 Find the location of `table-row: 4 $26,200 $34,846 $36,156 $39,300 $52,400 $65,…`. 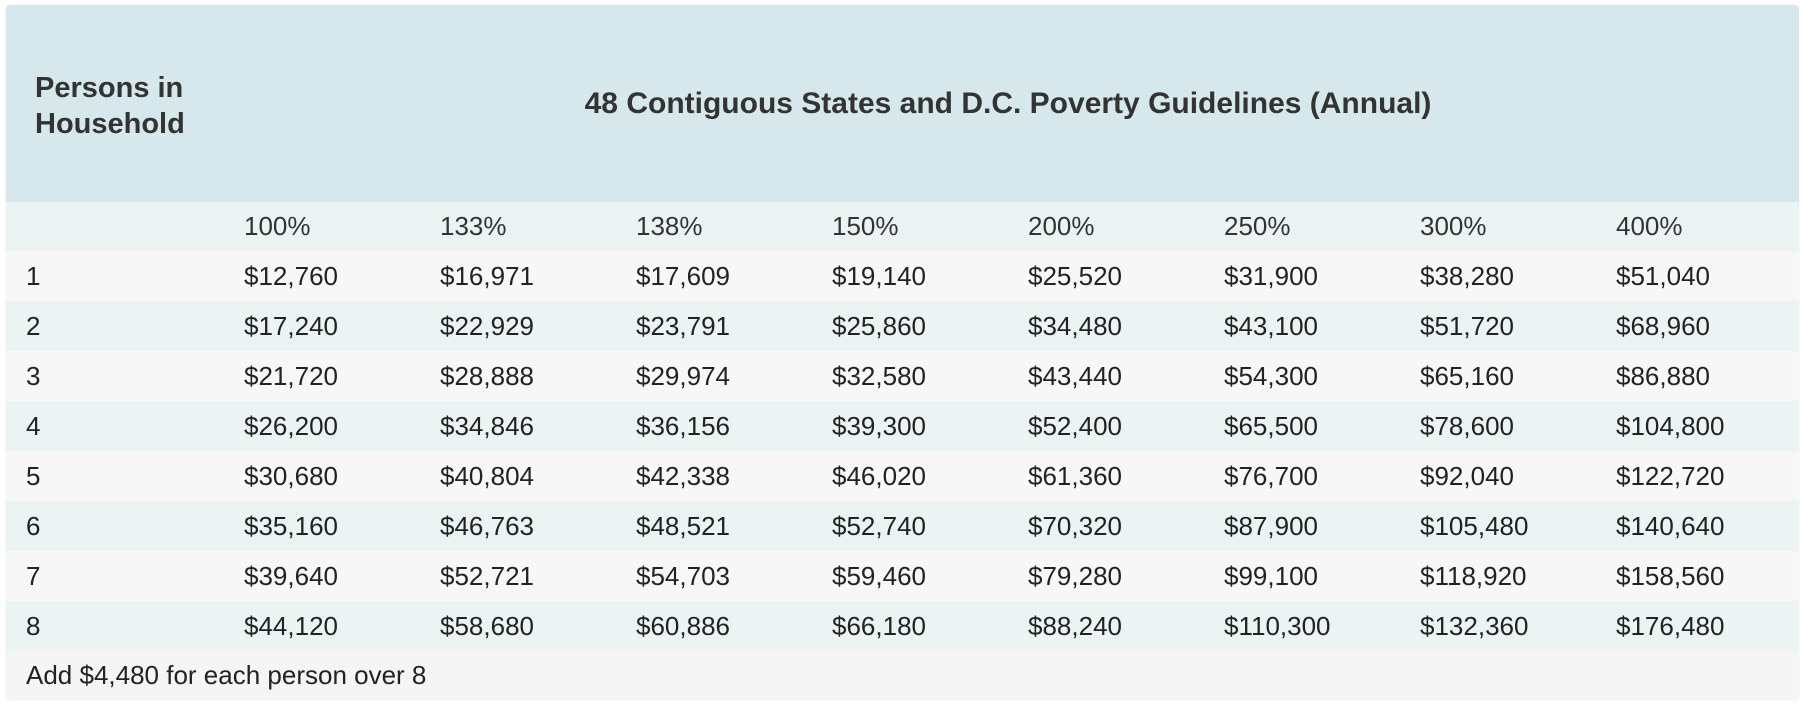

table-row: 4 $26,200 $34,846 $36,156 $39,300 $52,400 $65,… is located at coordinates (902, 426).